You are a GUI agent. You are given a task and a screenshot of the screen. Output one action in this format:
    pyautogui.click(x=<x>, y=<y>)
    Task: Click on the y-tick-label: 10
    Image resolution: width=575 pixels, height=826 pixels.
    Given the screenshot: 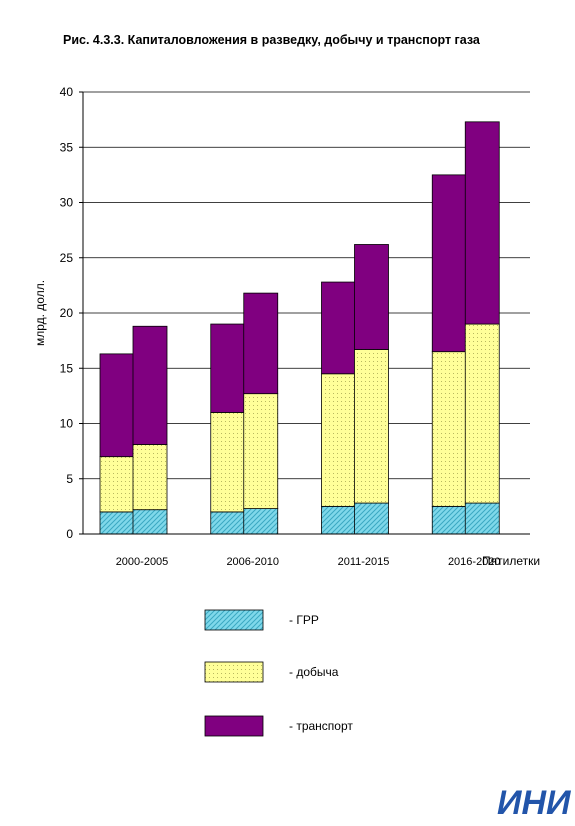 What is the action you would take?
    pyautogui.click(x=67, y=424)
    